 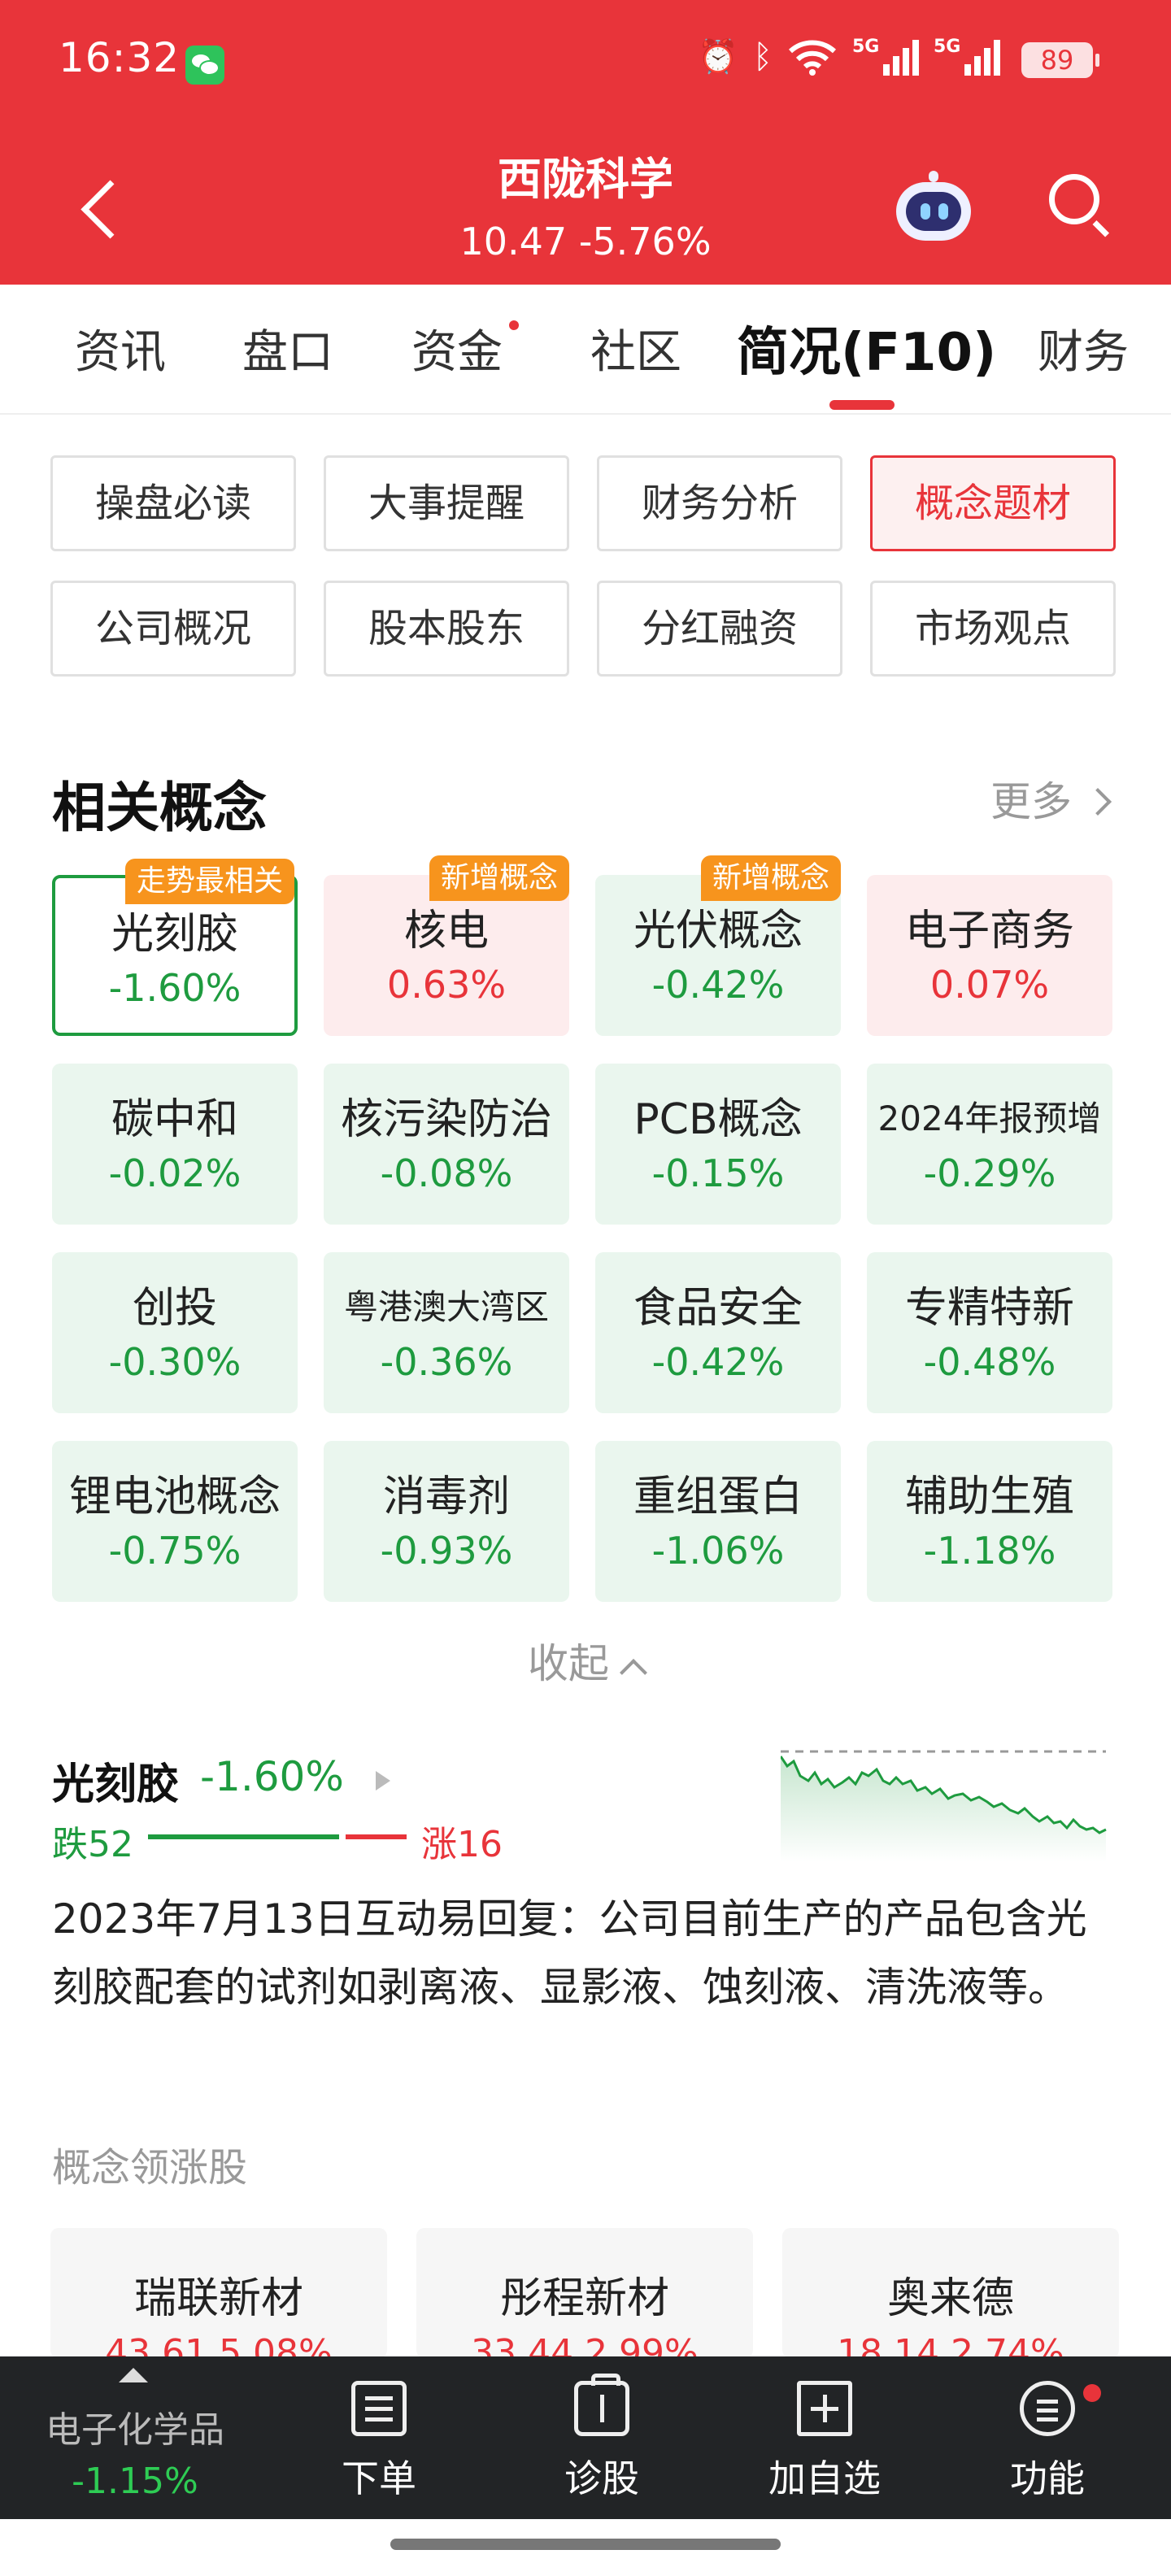 I want to click on concept-change: -0.93%, so click(x=447, y=1551).